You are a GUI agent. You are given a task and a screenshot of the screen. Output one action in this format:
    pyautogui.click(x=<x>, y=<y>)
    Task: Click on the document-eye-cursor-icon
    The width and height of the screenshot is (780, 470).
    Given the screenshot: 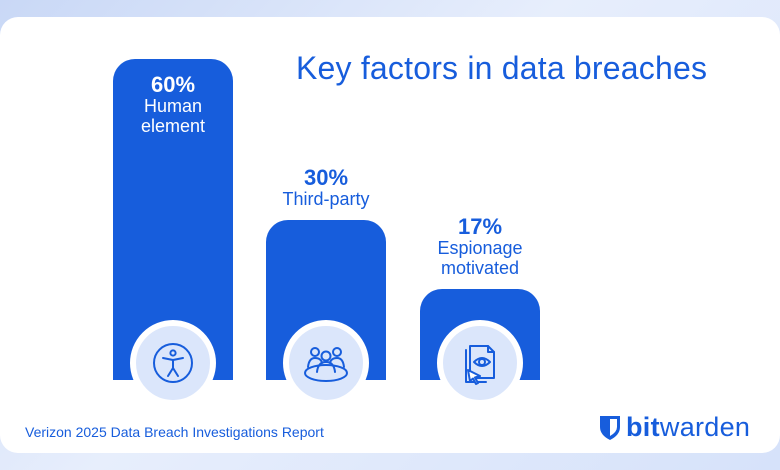 What is the action you would take?
    pyautogui.click(x=480, y=363)
    